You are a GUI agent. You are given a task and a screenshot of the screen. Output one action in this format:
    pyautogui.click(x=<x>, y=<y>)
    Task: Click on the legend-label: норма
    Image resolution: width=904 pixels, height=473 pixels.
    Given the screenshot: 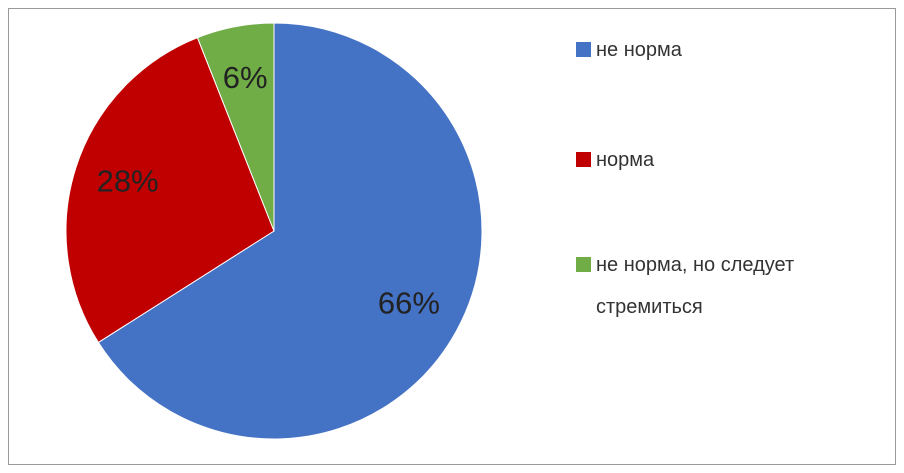 What is the action you would take?
    pyautogui.click(x=625, y=160)
    